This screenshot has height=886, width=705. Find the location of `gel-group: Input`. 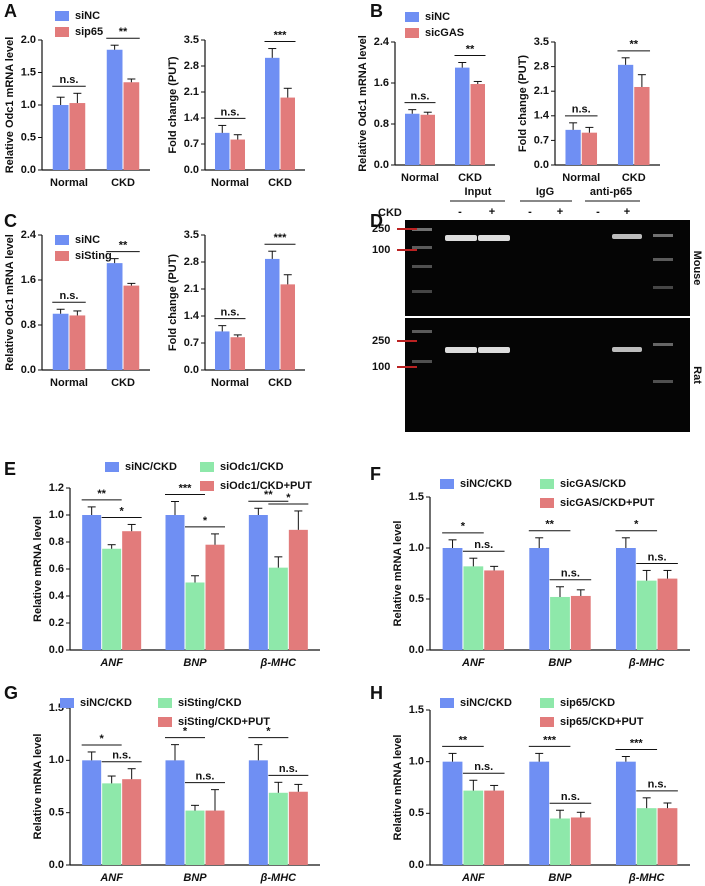

gel-group: Input is located at coordinates (478, 192).